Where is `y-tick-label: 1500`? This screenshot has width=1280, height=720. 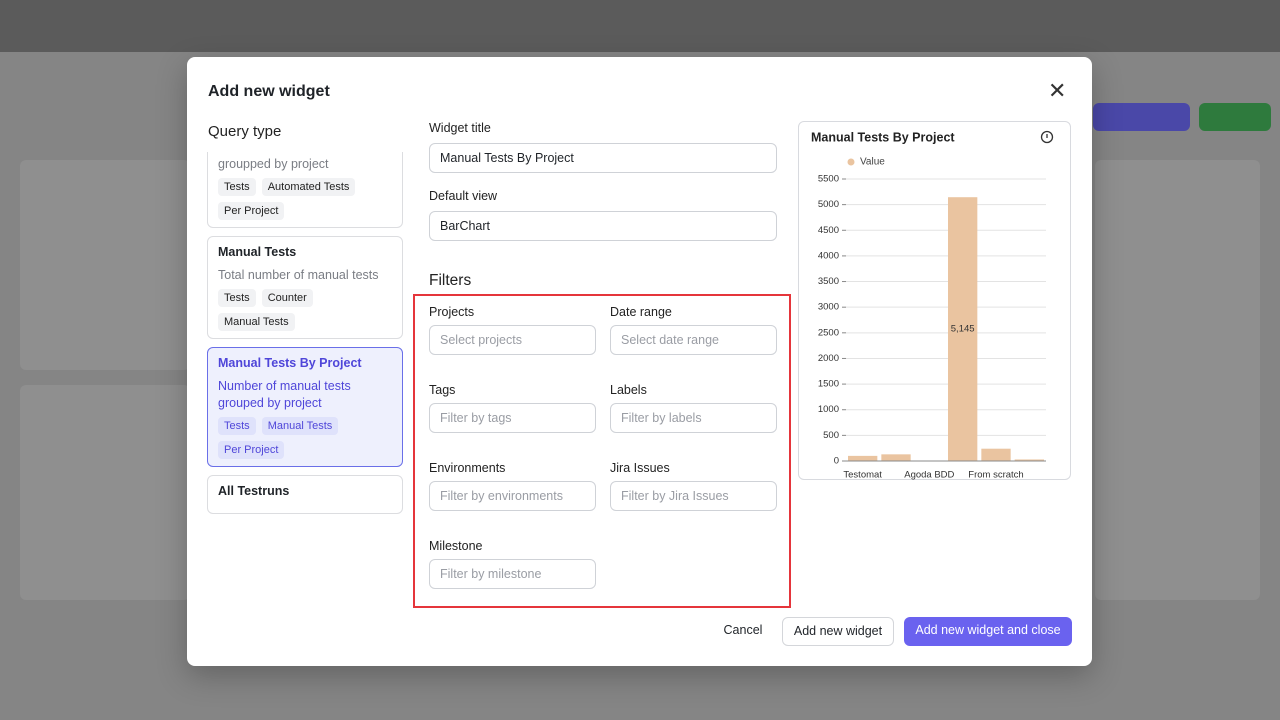
y-tick-label: 1500 is located at coordinates (828, 384).